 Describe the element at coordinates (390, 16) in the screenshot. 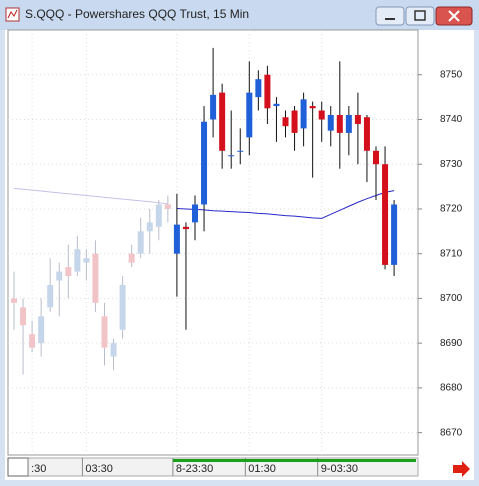

I see `minimize-button` at that location.